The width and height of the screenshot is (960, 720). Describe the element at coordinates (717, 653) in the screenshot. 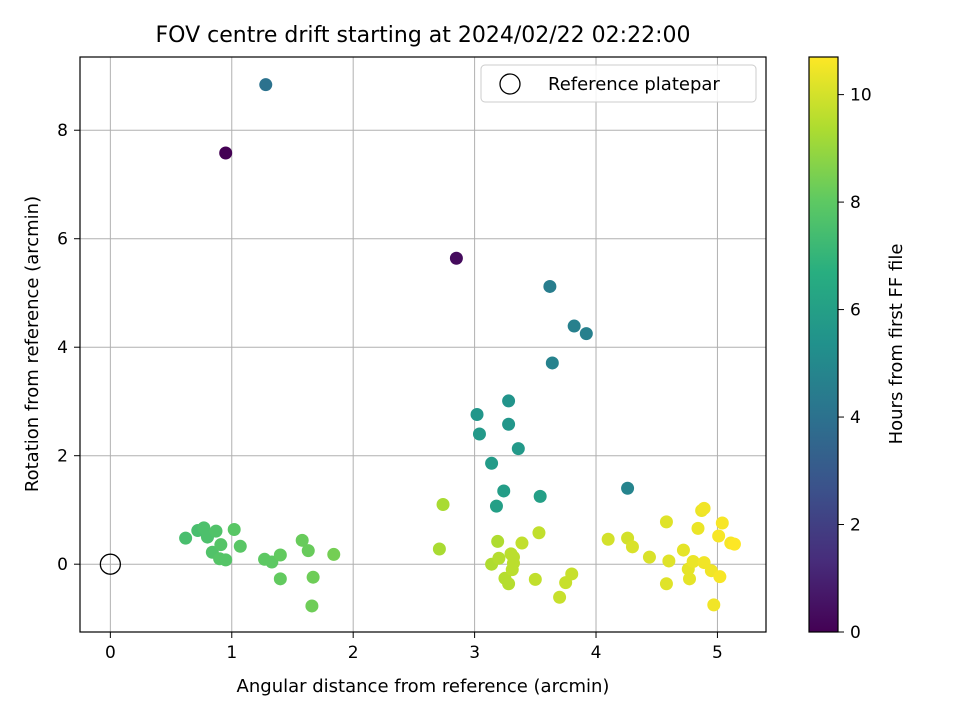

I see `x-tick-label: 5` at that location.